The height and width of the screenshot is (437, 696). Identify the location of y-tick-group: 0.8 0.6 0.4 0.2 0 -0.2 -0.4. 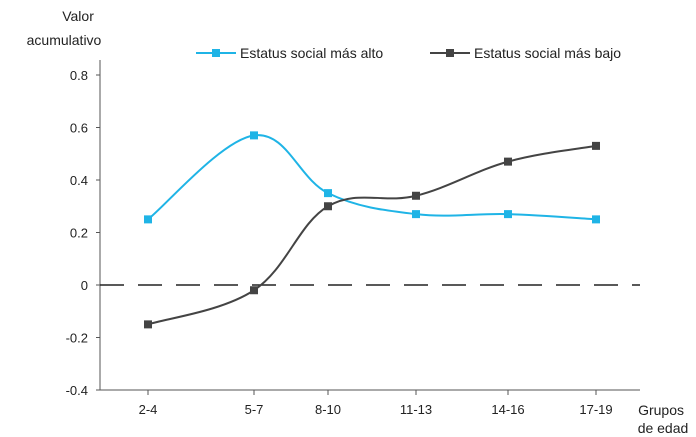
(83, 233).